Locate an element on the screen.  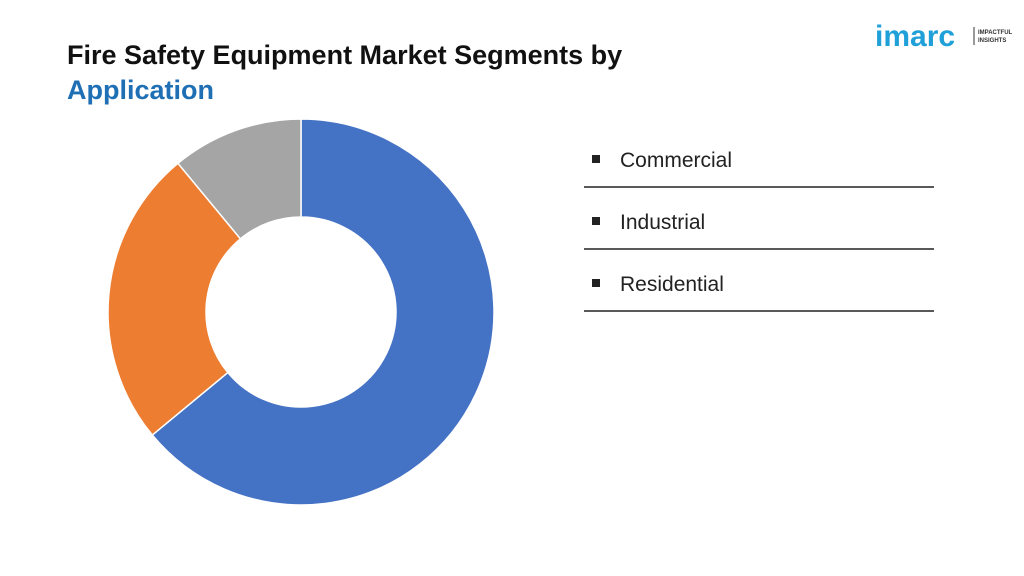
logo-tagline: IMPACTFUL is located at coordinates (995, 33).